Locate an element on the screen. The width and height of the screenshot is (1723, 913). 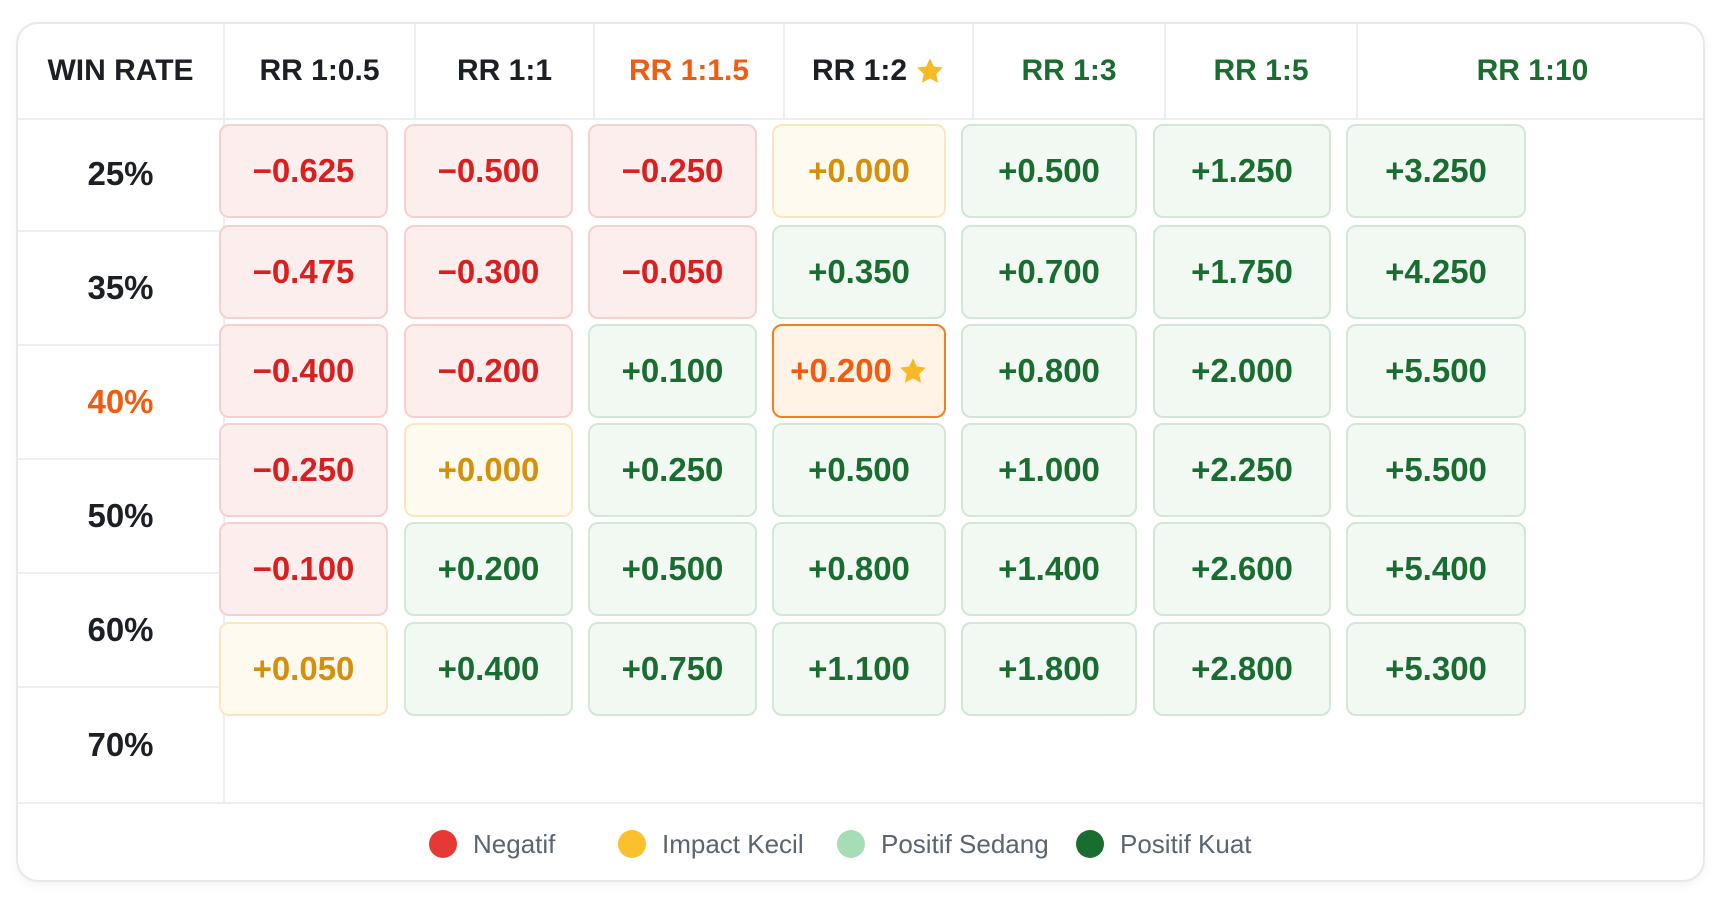
value-cell-text: +5.300 is located at coordinates (1436, 668).